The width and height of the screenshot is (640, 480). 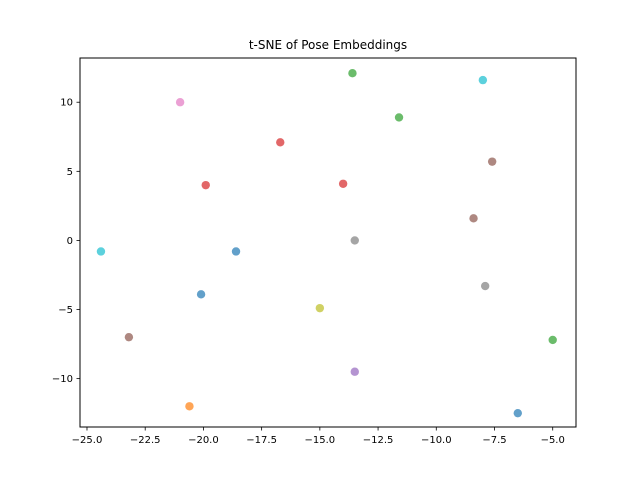 I want to click on x-tick-label: −7.5, so click(x=494, y=440).